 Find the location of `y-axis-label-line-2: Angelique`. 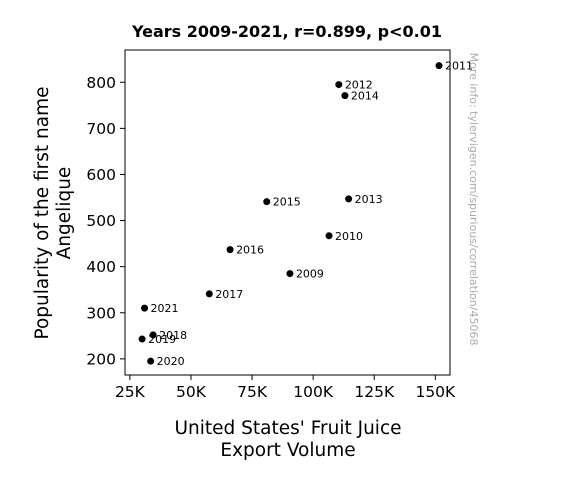

y-axis-label-line-2: Angelique is located at coordinates (64, 213).